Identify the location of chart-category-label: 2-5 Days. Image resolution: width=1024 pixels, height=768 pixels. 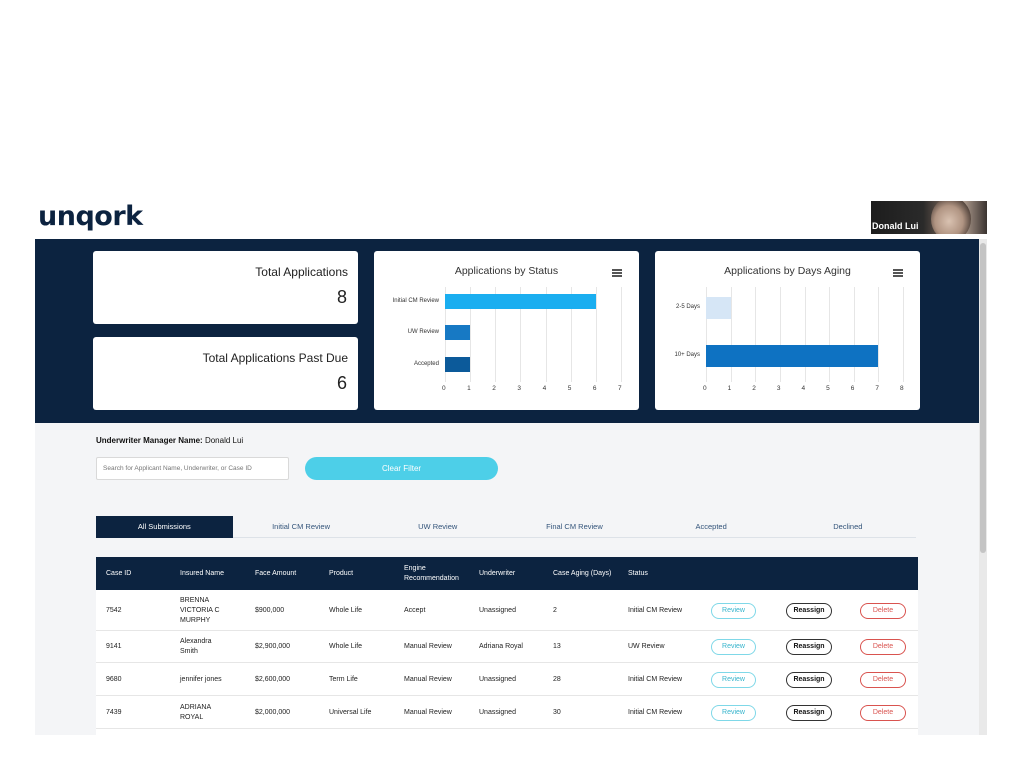
(687, 307).